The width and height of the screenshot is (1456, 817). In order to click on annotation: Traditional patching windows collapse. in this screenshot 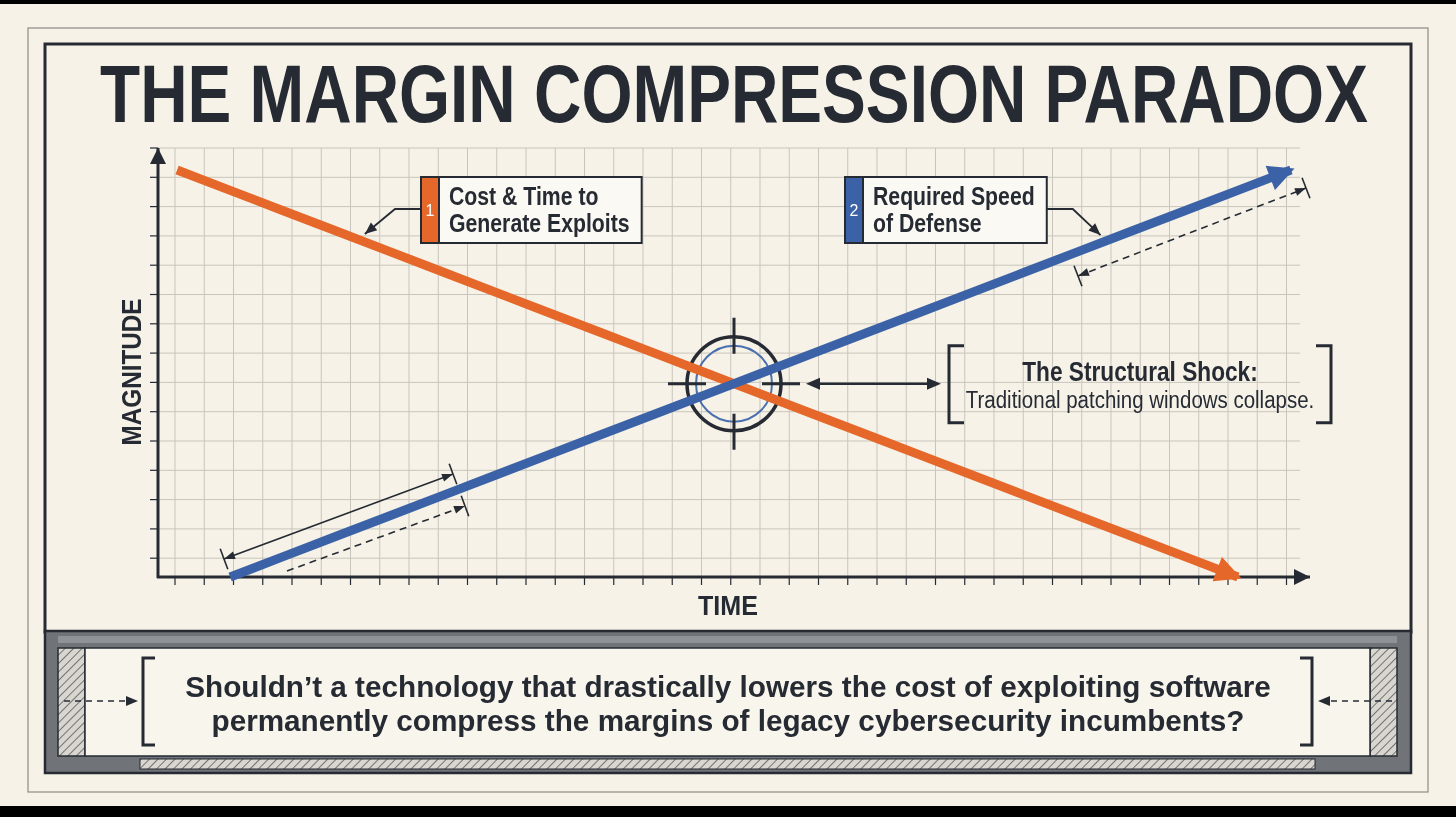, I will do `click(1140, 399)`.